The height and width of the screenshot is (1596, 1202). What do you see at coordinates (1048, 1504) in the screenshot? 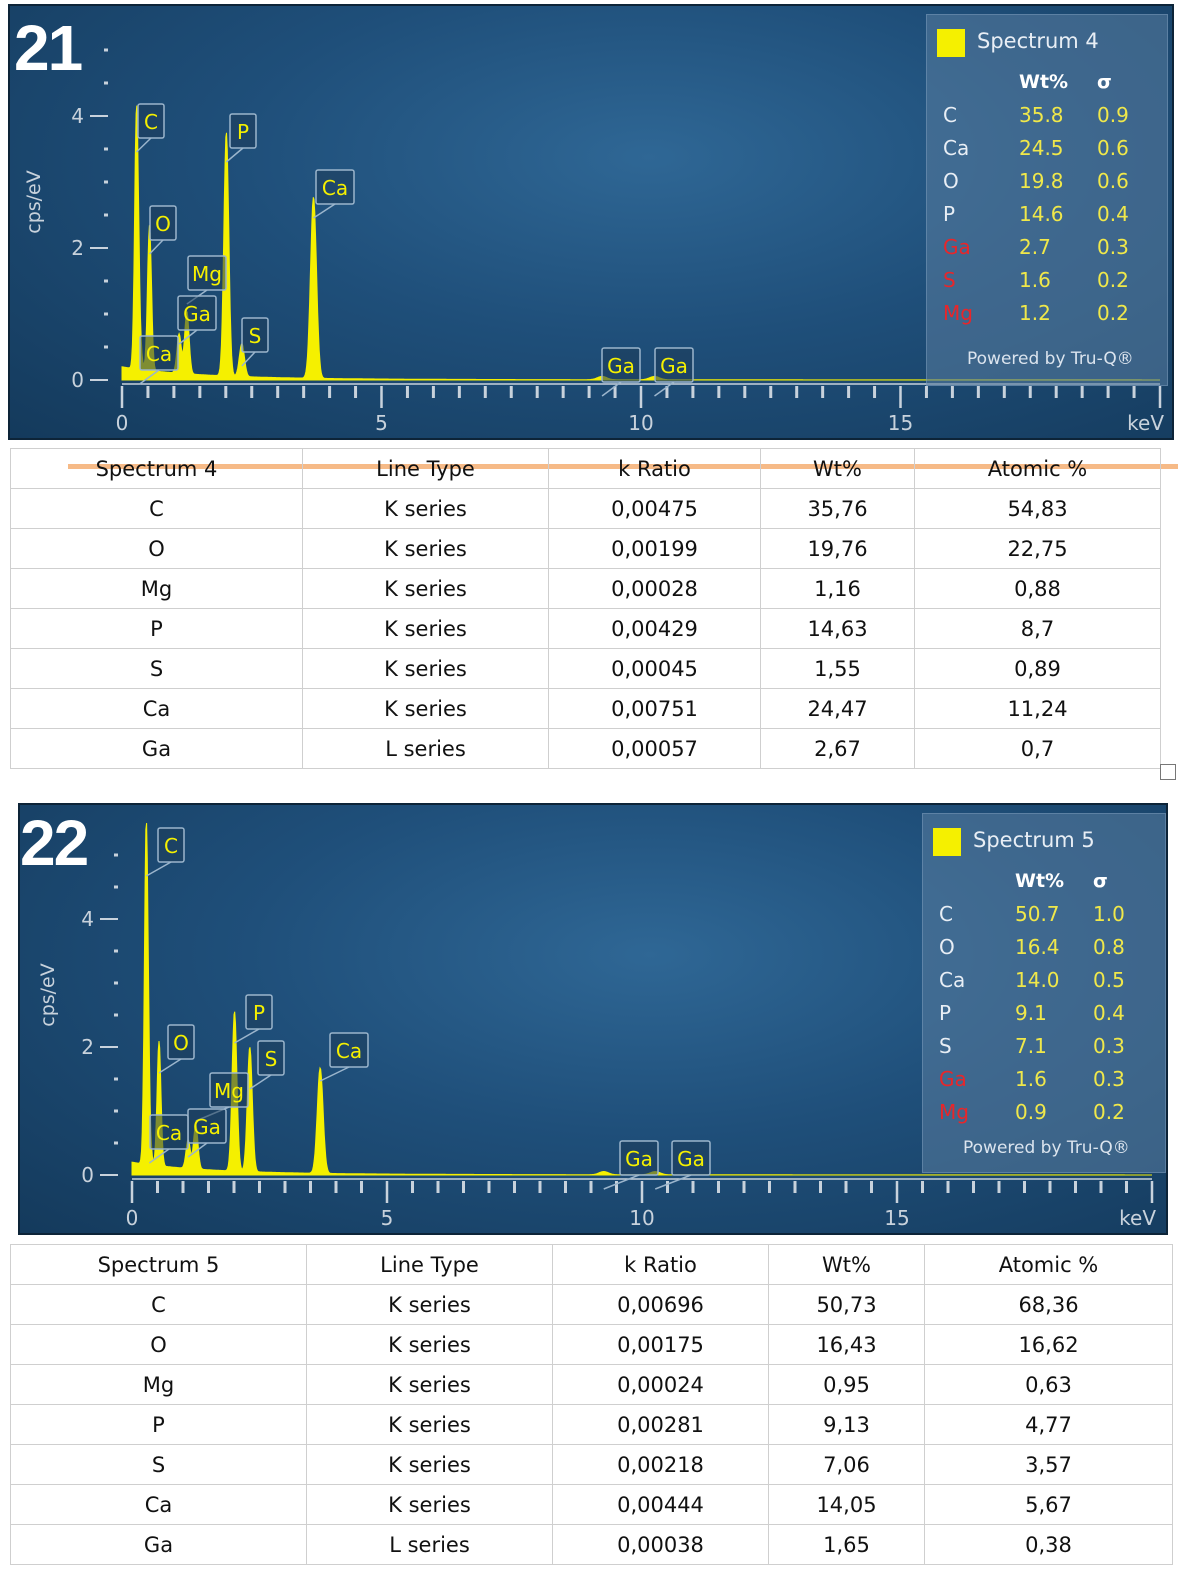
I see `table-cell: 5,67` at bounding box center [1048, 1504].